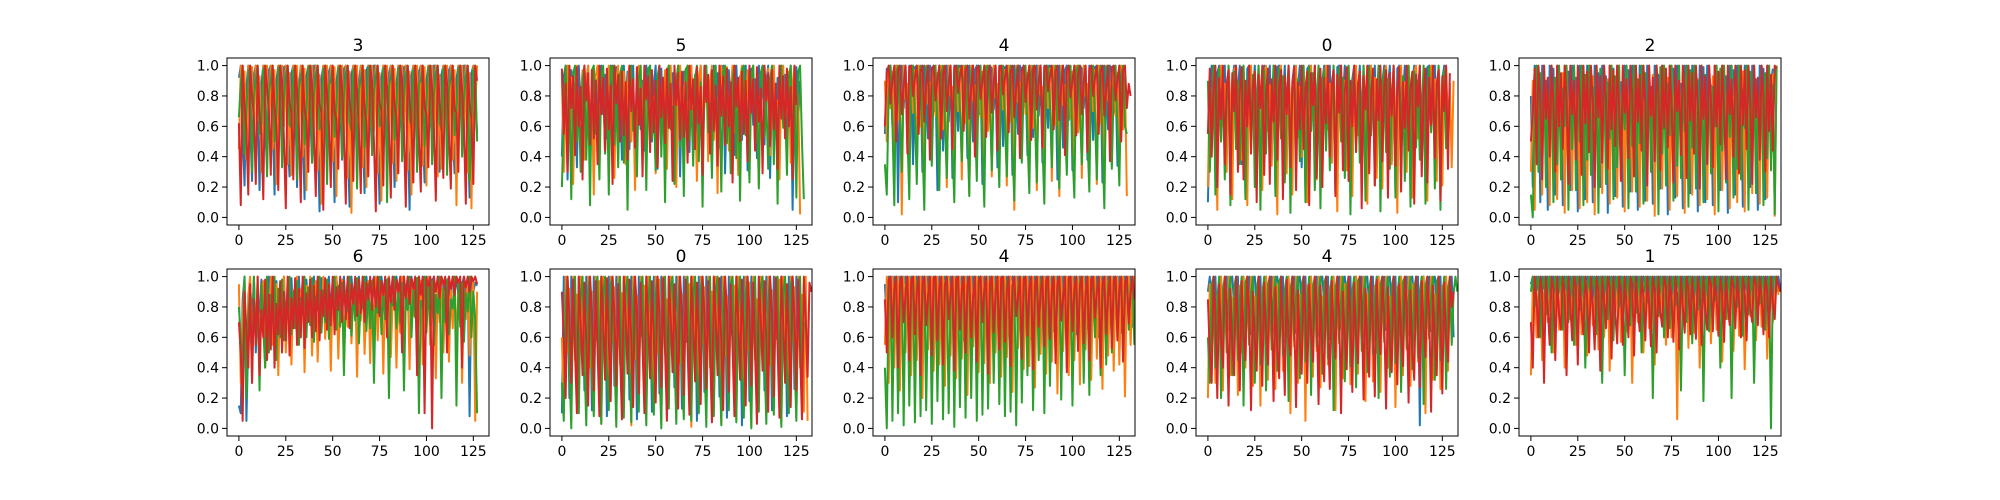 Image resolution: width=2000 pixels, height=500 pixels. Describe the element at coordinates (358, 46) in the screenshot. I see `subplot-title: 3` at that location.